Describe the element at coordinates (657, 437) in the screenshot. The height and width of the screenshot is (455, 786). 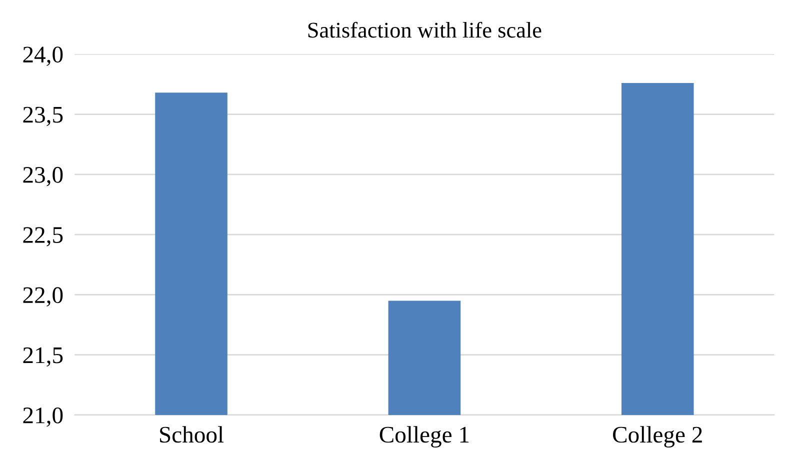
I see `x-tick-label: College 2` at that location.